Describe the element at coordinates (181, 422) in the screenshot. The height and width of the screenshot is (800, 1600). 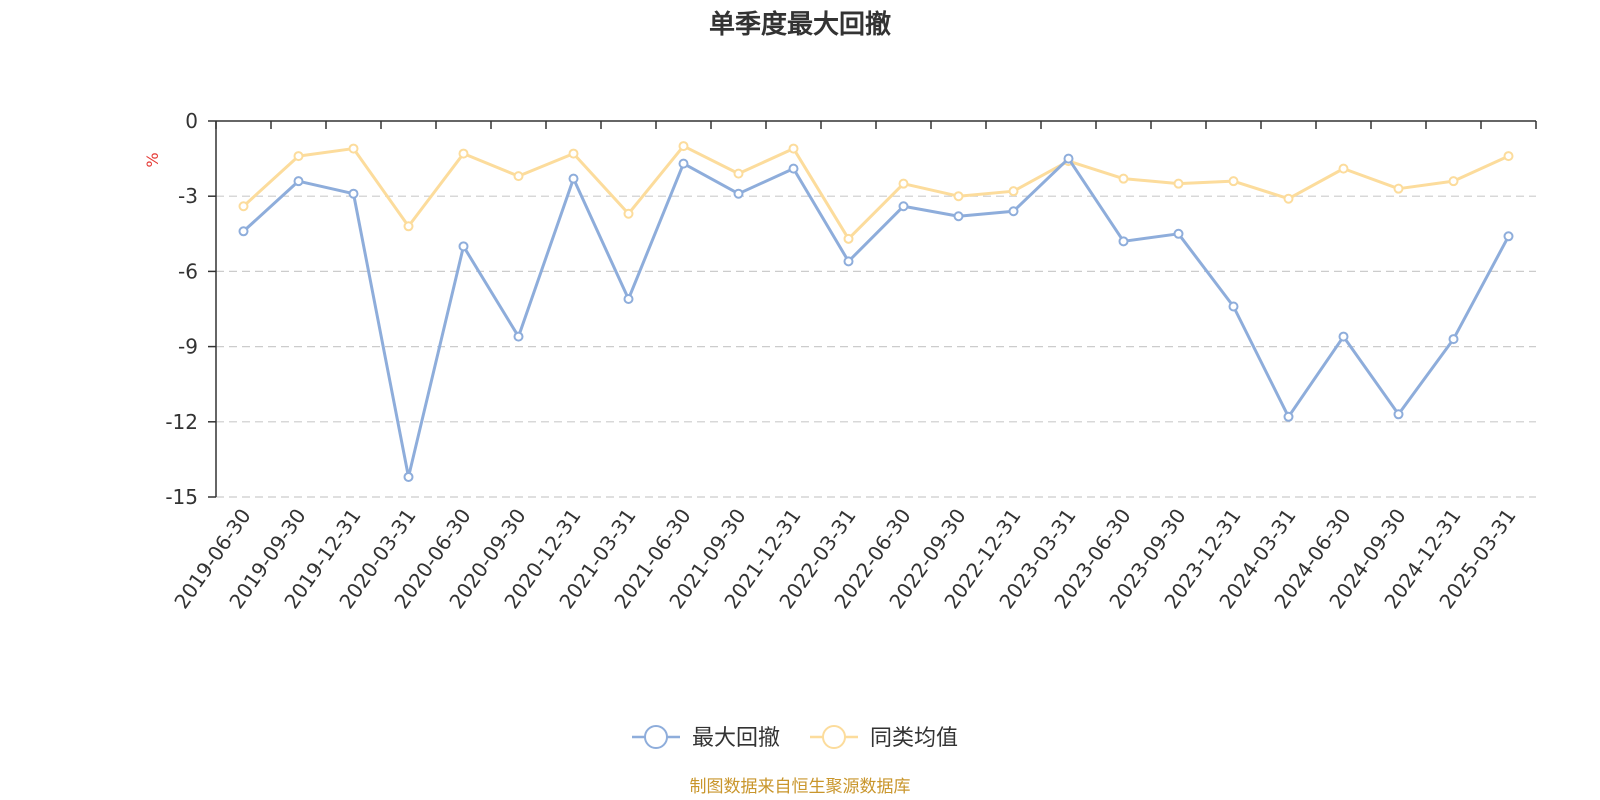
I see `y-tick-label: -12` at that location.